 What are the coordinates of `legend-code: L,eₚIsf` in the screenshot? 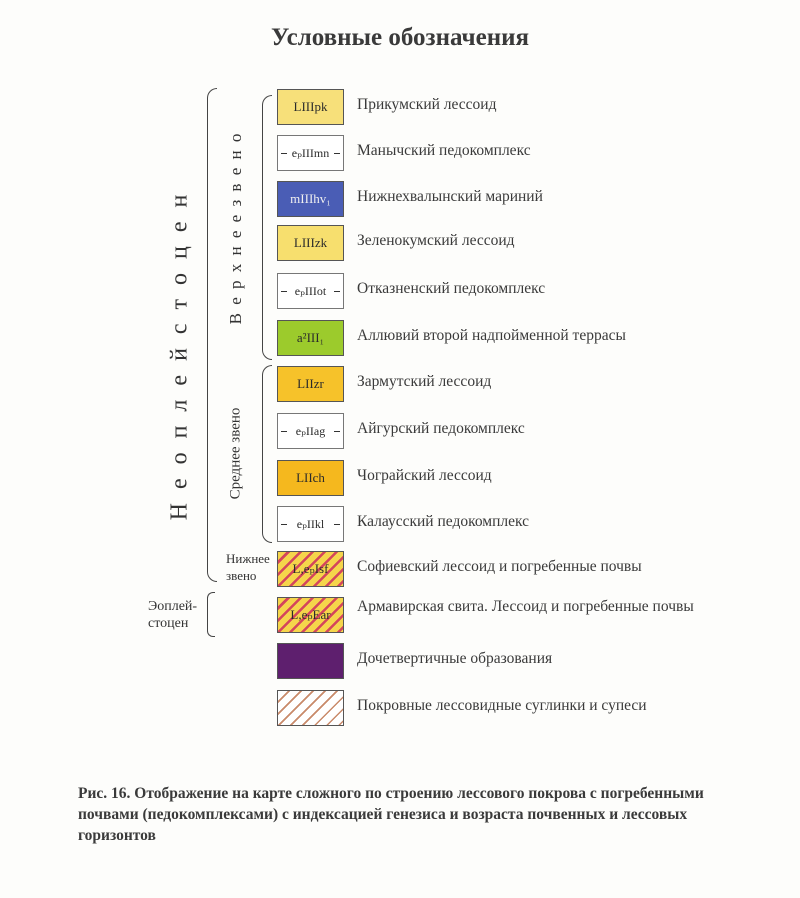 It's located at (310, 568).